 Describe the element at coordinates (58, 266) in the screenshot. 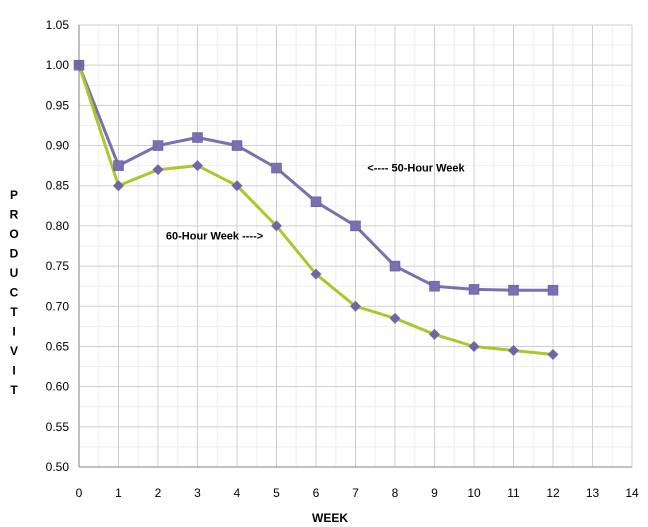

I see `y-tick-label: 0.75` at that location.